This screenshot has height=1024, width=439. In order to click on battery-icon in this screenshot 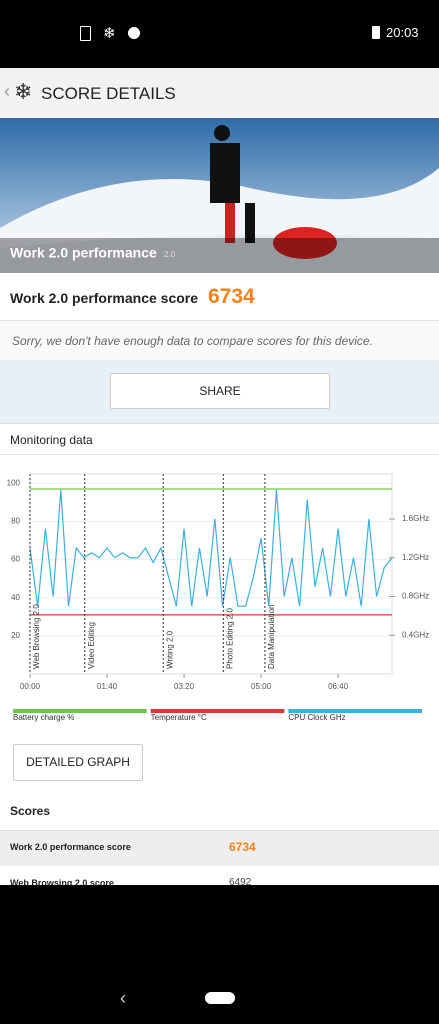, I will do `click(376, 32)`.